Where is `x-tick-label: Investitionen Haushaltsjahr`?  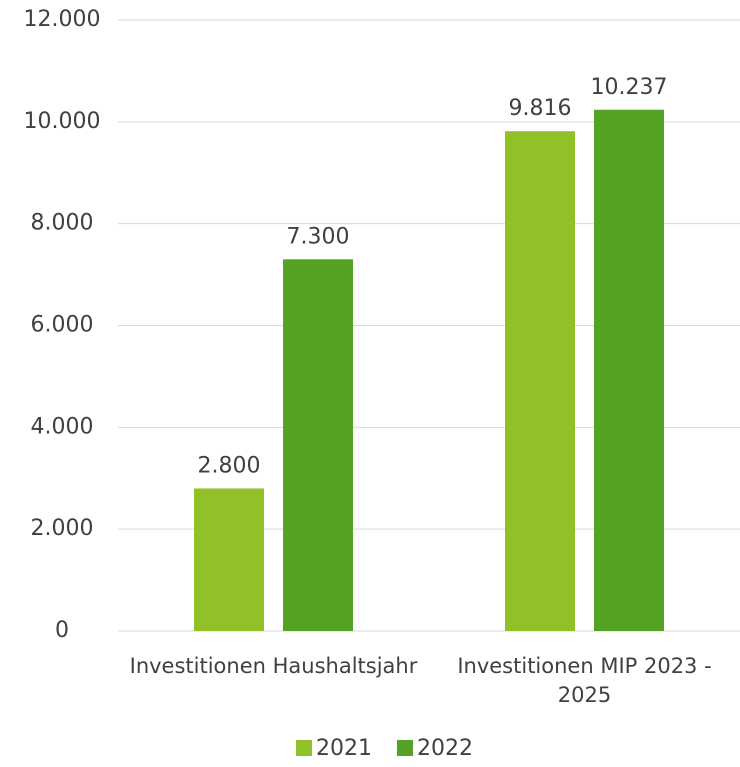
x-tick-label: Investitionen Haushaltsjahr is located at coordinates (273, 666).